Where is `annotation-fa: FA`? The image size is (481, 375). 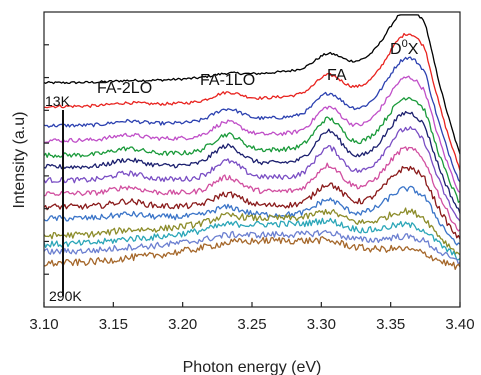
annotation-fa: FA is located at coordinates (337, 75).